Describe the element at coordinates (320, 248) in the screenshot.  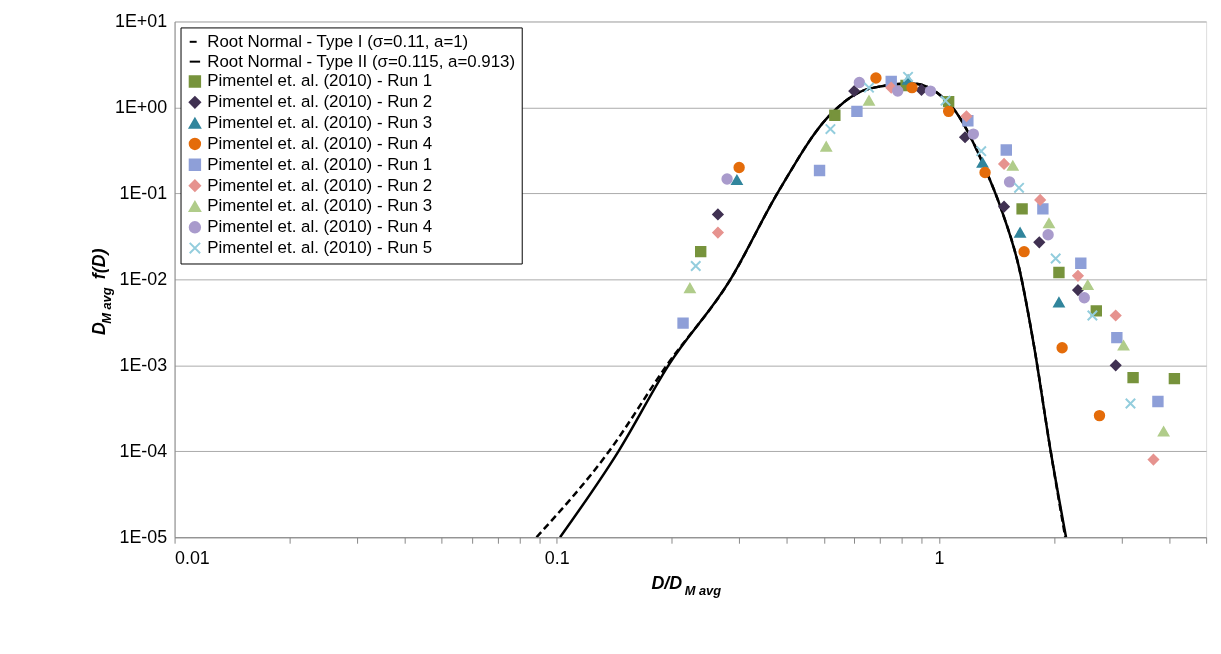
I see `legend-label: Pimentel et. al. (2010) - Run 5` at that location.